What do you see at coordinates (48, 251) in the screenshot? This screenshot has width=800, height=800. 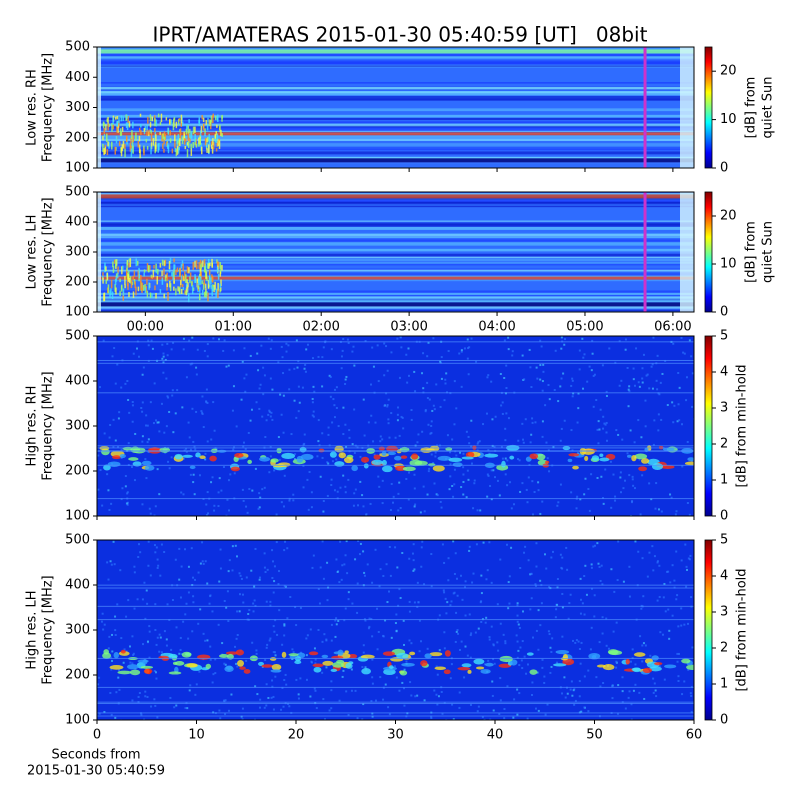 I see `y-axis-label: Frequency [MHz]` at bounding box center [48, 251].